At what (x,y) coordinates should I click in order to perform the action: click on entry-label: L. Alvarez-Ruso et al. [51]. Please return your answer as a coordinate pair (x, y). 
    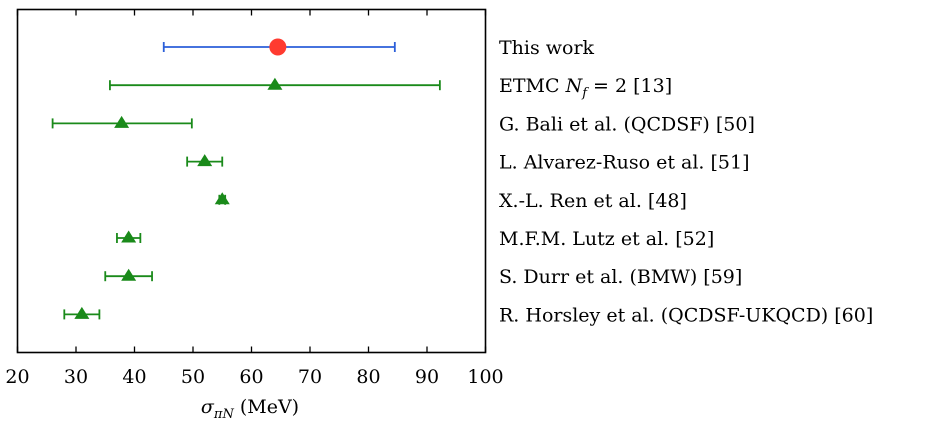
    Looking at the image, I should click on (624, 163).